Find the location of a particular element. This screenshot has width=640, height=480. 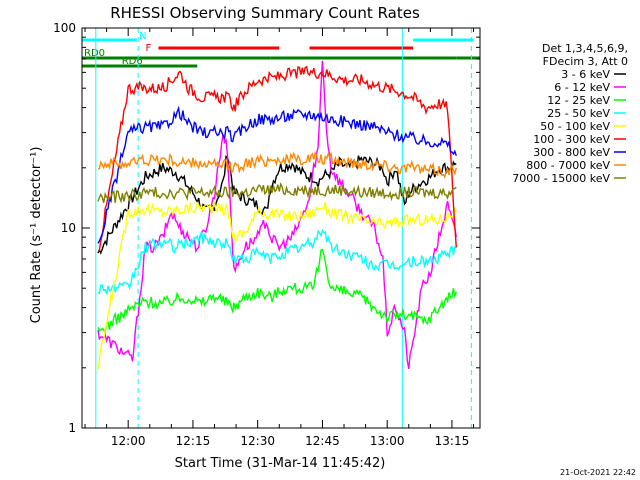

x-tick-label: 12:45 is located at coordinates (322, 441).